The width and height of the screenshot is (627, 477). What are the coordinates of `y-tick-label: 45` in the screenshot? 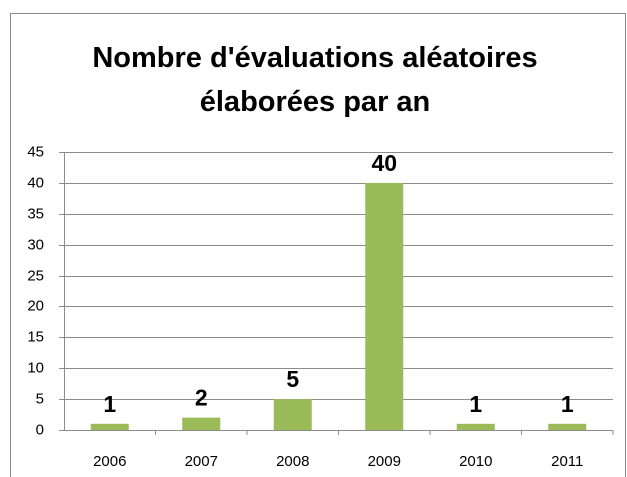 It's located at (35, 151).